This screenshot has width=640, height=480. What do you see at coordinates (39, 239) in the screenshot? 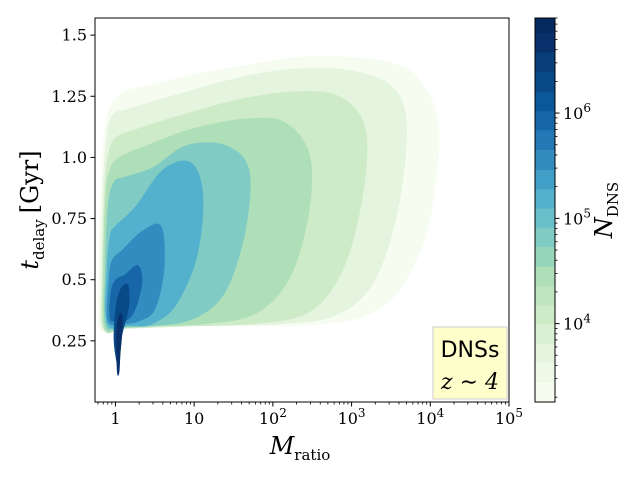
I see `y-axis-label-sub: delay` at bounding box center [39, 239].